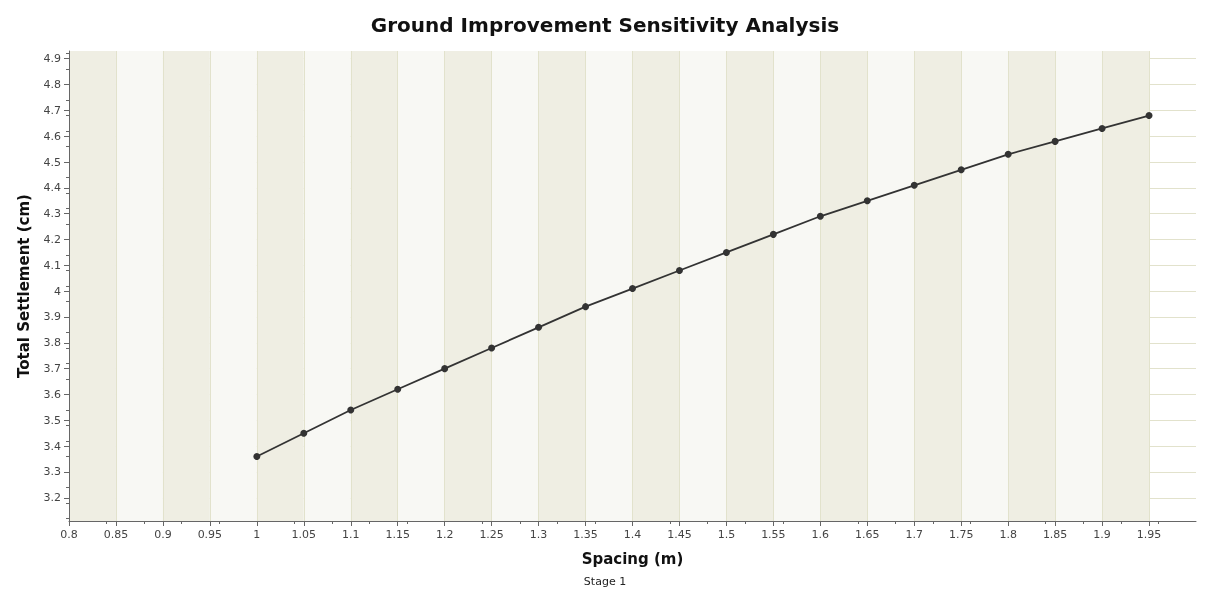  What do you see at coordinates (605, 25) in the screenshot?
I see `chart-title: Ground Improvement Sensitivity Analysis` at bounding box center [605, 25].